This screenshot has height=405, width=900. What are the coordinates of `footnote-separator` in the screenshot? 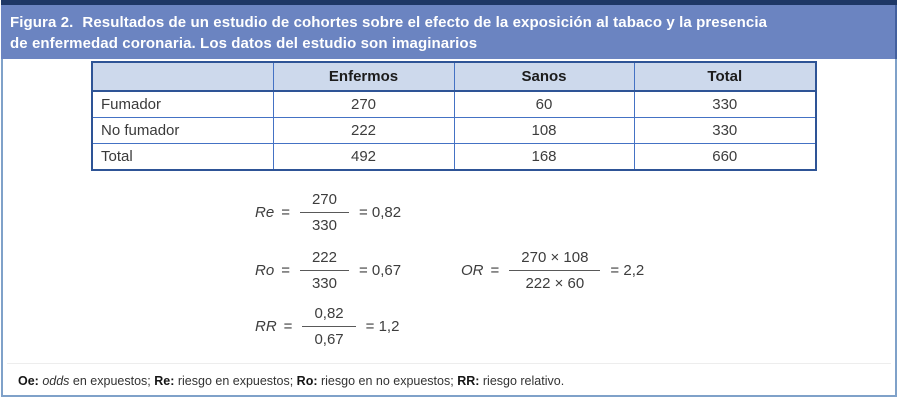 It's located at (449, 363).